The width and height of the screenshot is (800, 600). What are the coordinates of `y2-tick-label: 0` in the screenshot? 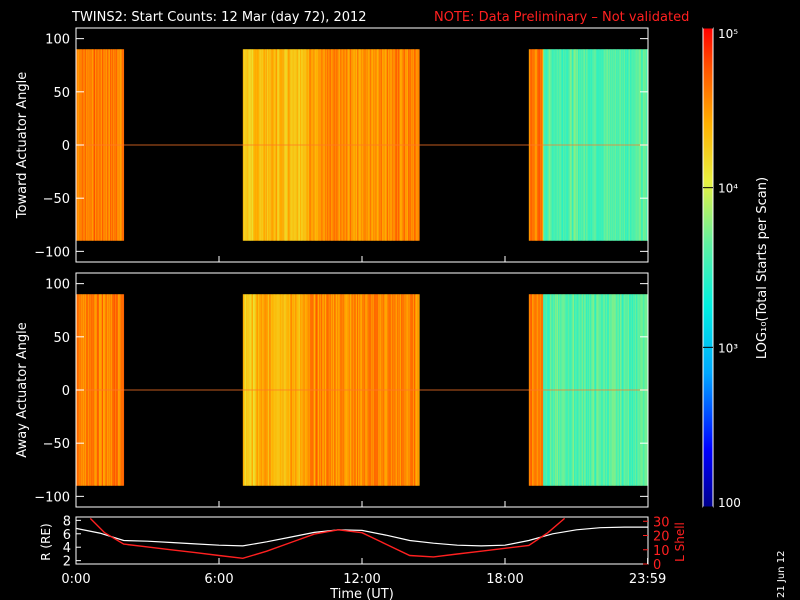 It's located at (657, 565).